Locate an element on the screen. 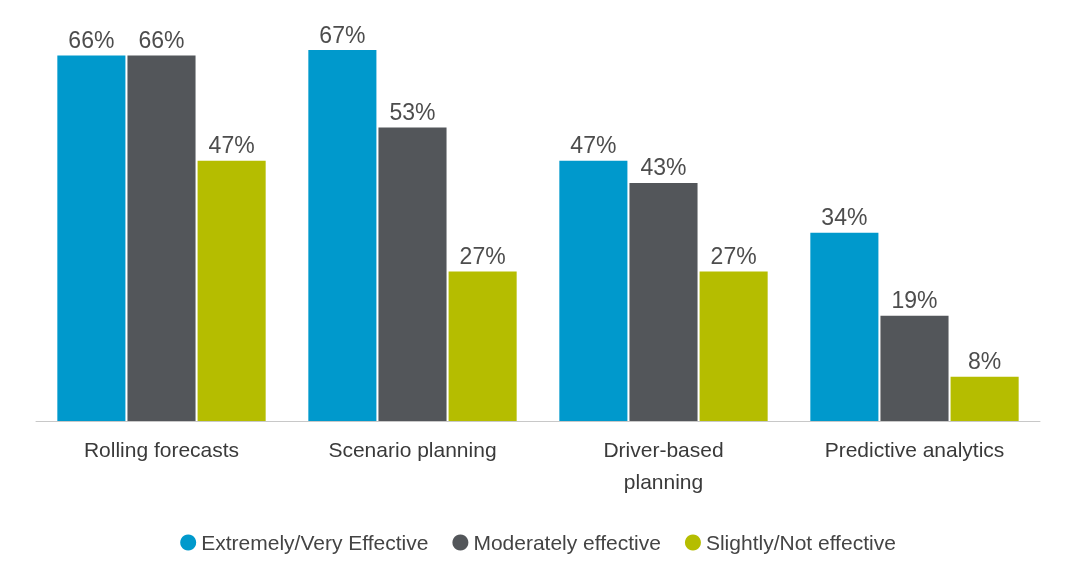 Image resolution: width=1078 pixels, height=579 pixels. legend-label: Extremely/Very Effective is located at coordinates (315, 542).